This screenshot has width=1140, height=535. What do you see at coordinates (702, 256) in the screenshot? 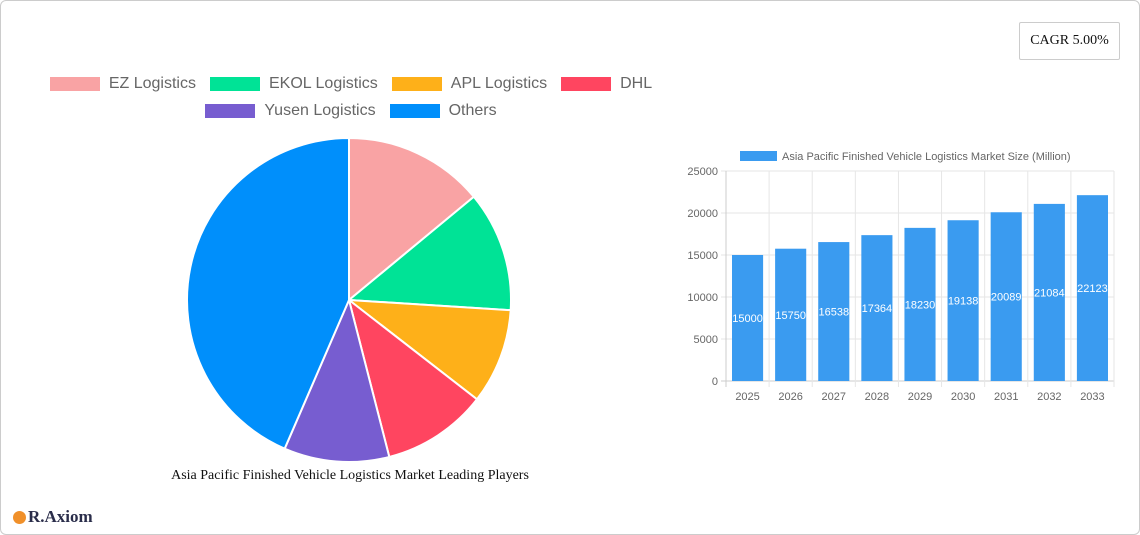
I see `y-tick-label: 15000` at bounding box center [702, 256].